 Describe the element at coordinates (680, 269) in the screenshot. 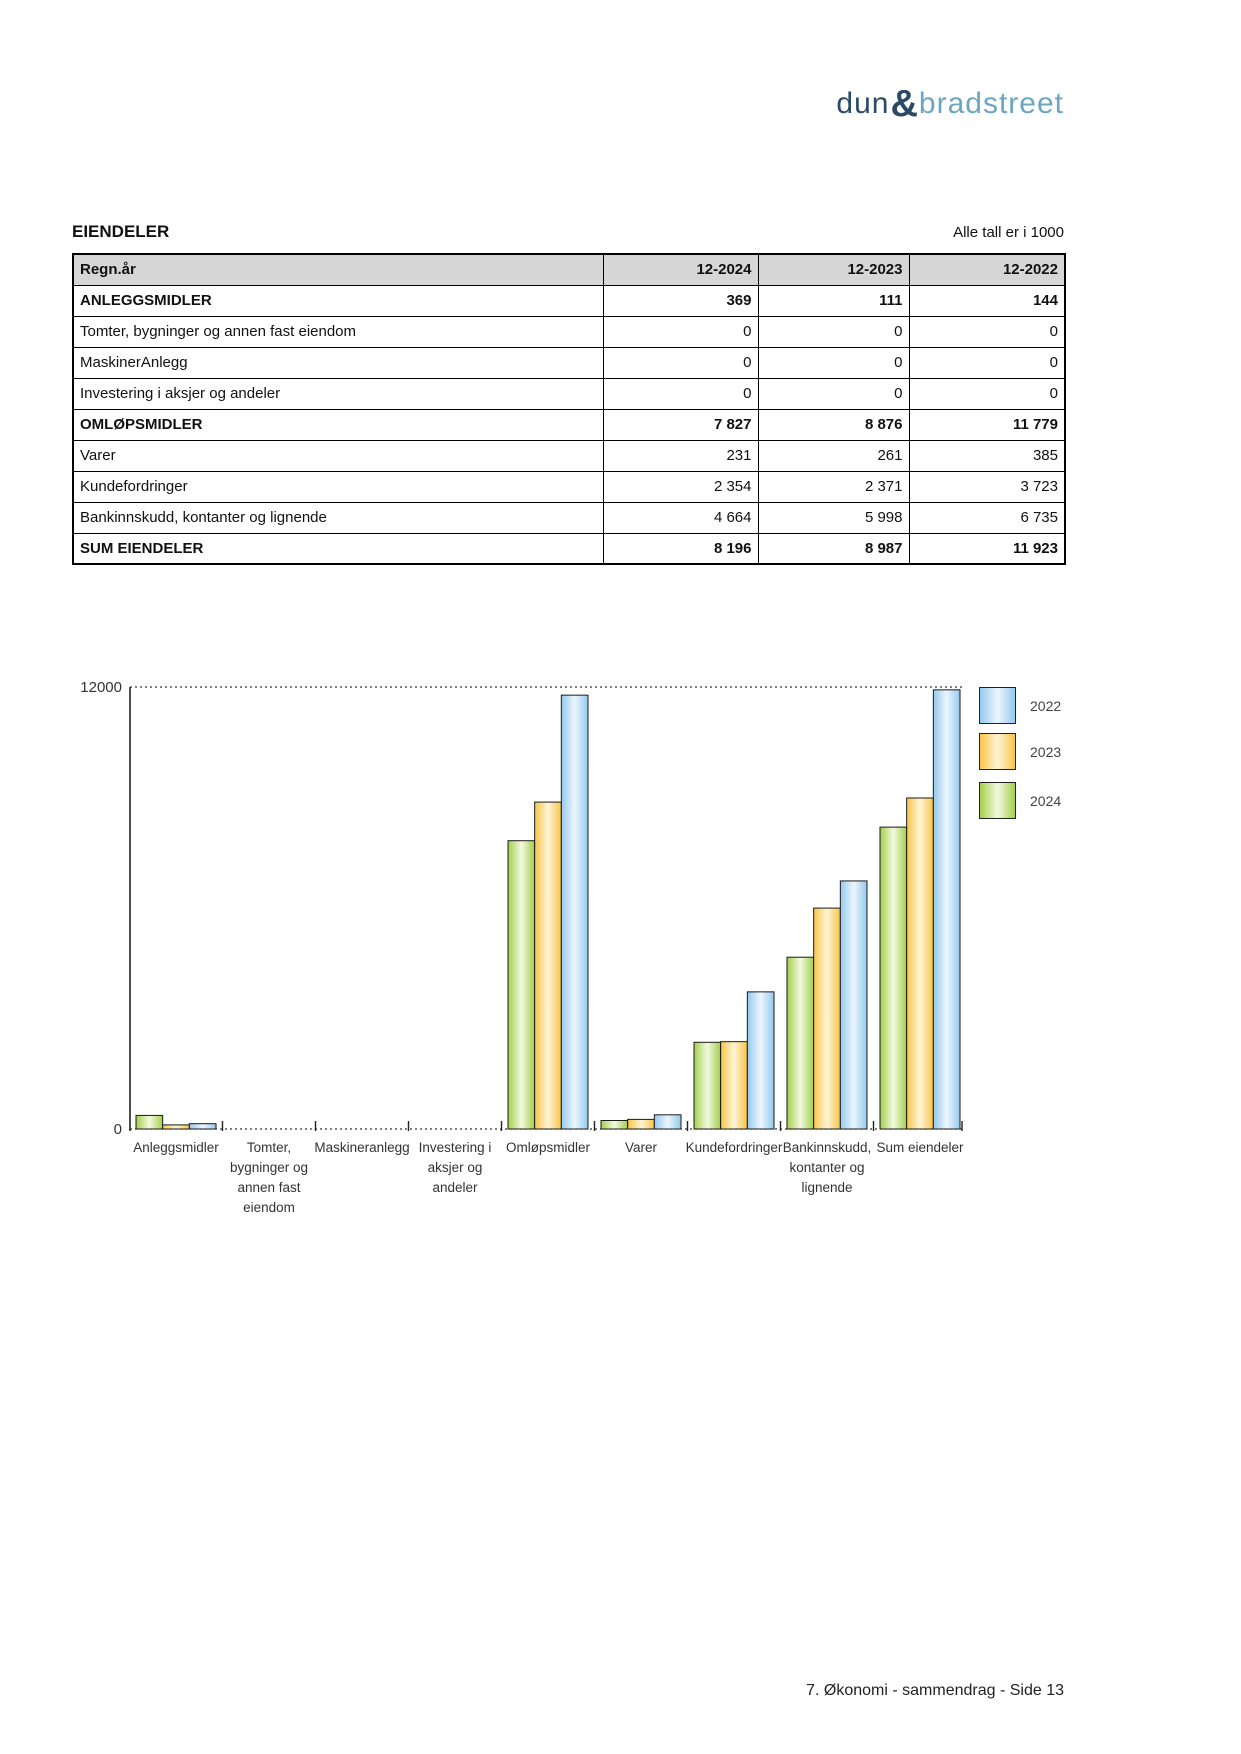

I see `col-header-year: 12-2024` at that location.